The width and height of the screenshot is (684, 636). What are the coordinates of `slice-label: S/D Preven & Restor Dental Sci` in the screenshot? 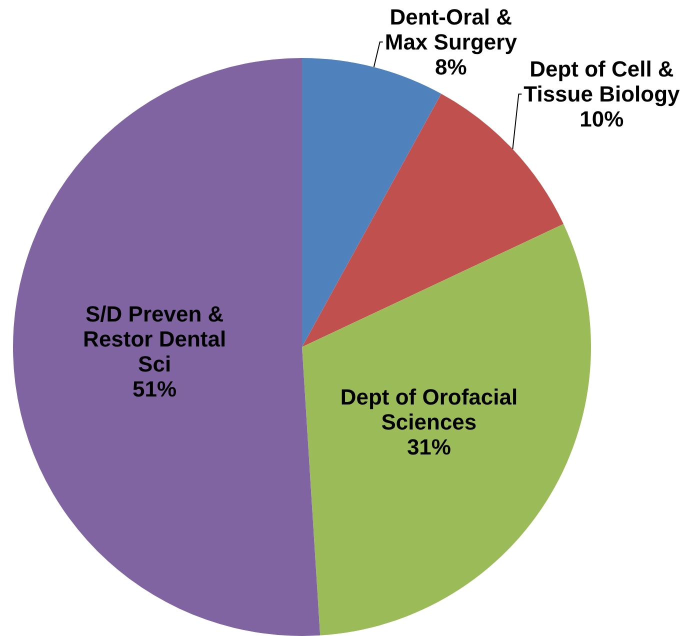 It's located at (154, 339).